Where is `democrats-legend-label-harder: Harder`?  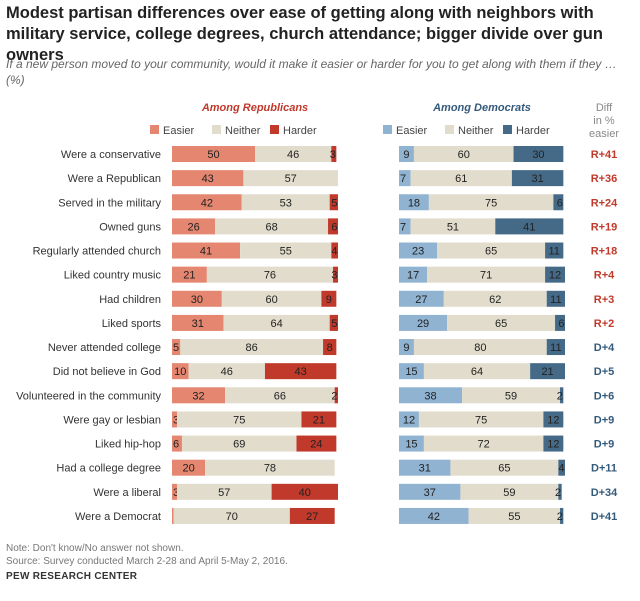 democrats-legend-label-harder: Harder is located at coordinates (533, 131).